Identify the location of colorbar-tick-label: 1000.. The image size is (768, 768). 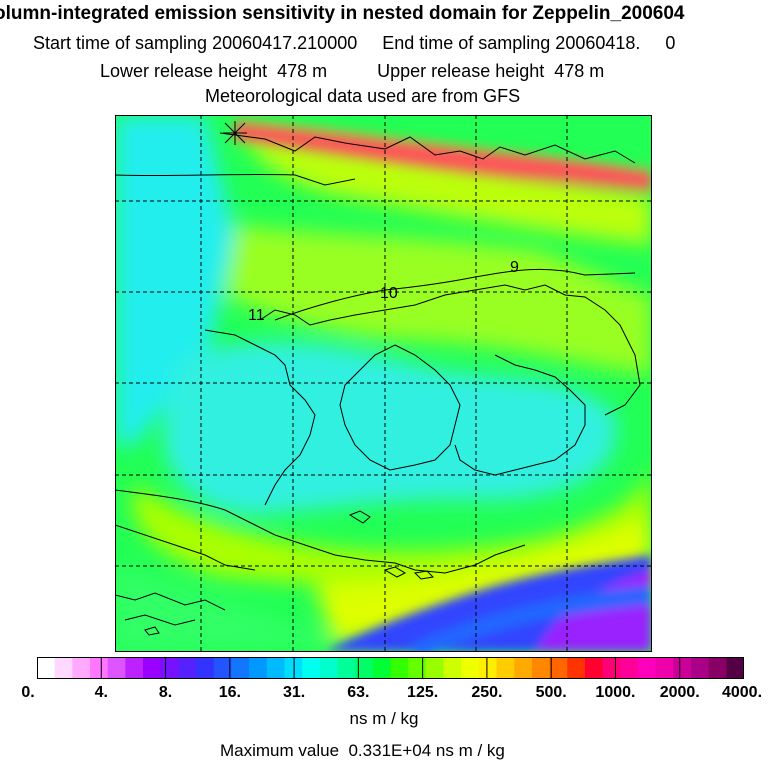
(615, 692).